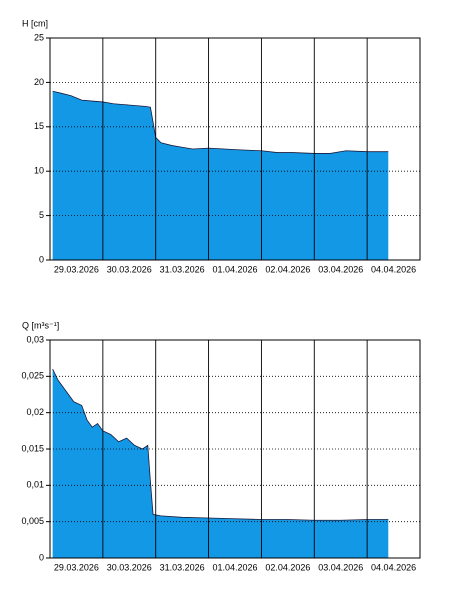  What do you see at coordinates (32, 521) in the screenshot?
I see `y-tick-label: 0,005` at bounding box center [32, 521].